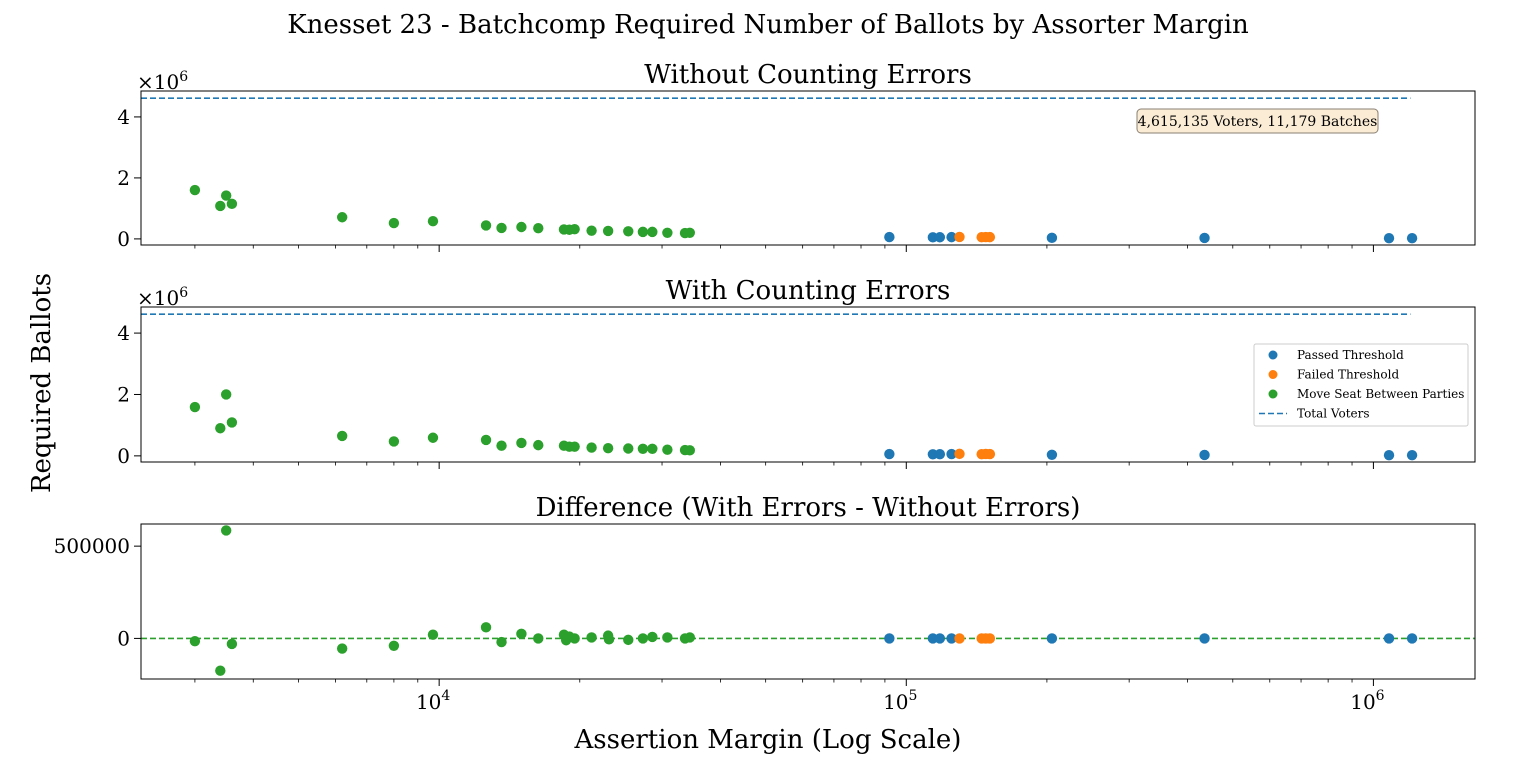  I want to click on annotation-box, so click(1257, 121).